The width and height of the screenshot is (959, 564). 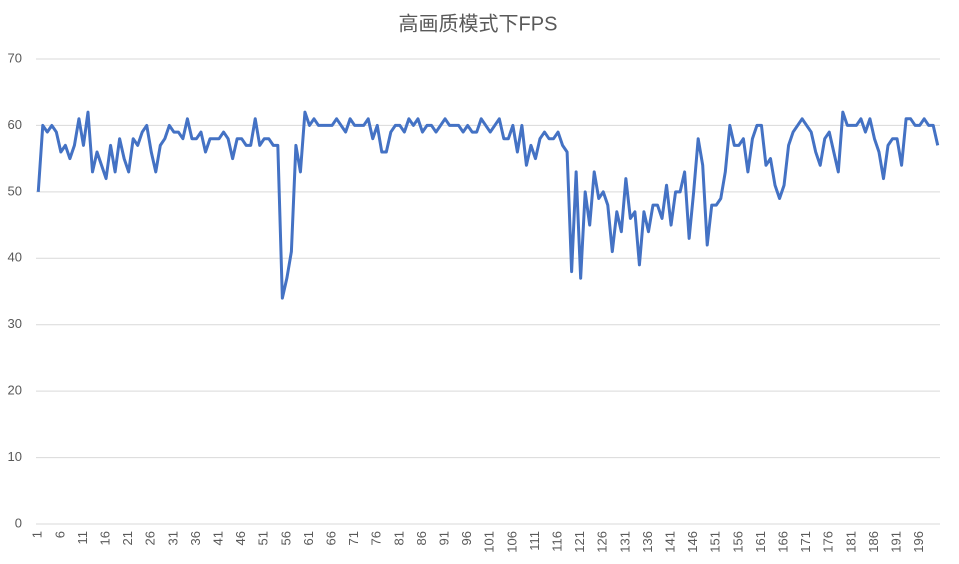 I want to click on y-tick-label: 50, so click(x=15, y=190).